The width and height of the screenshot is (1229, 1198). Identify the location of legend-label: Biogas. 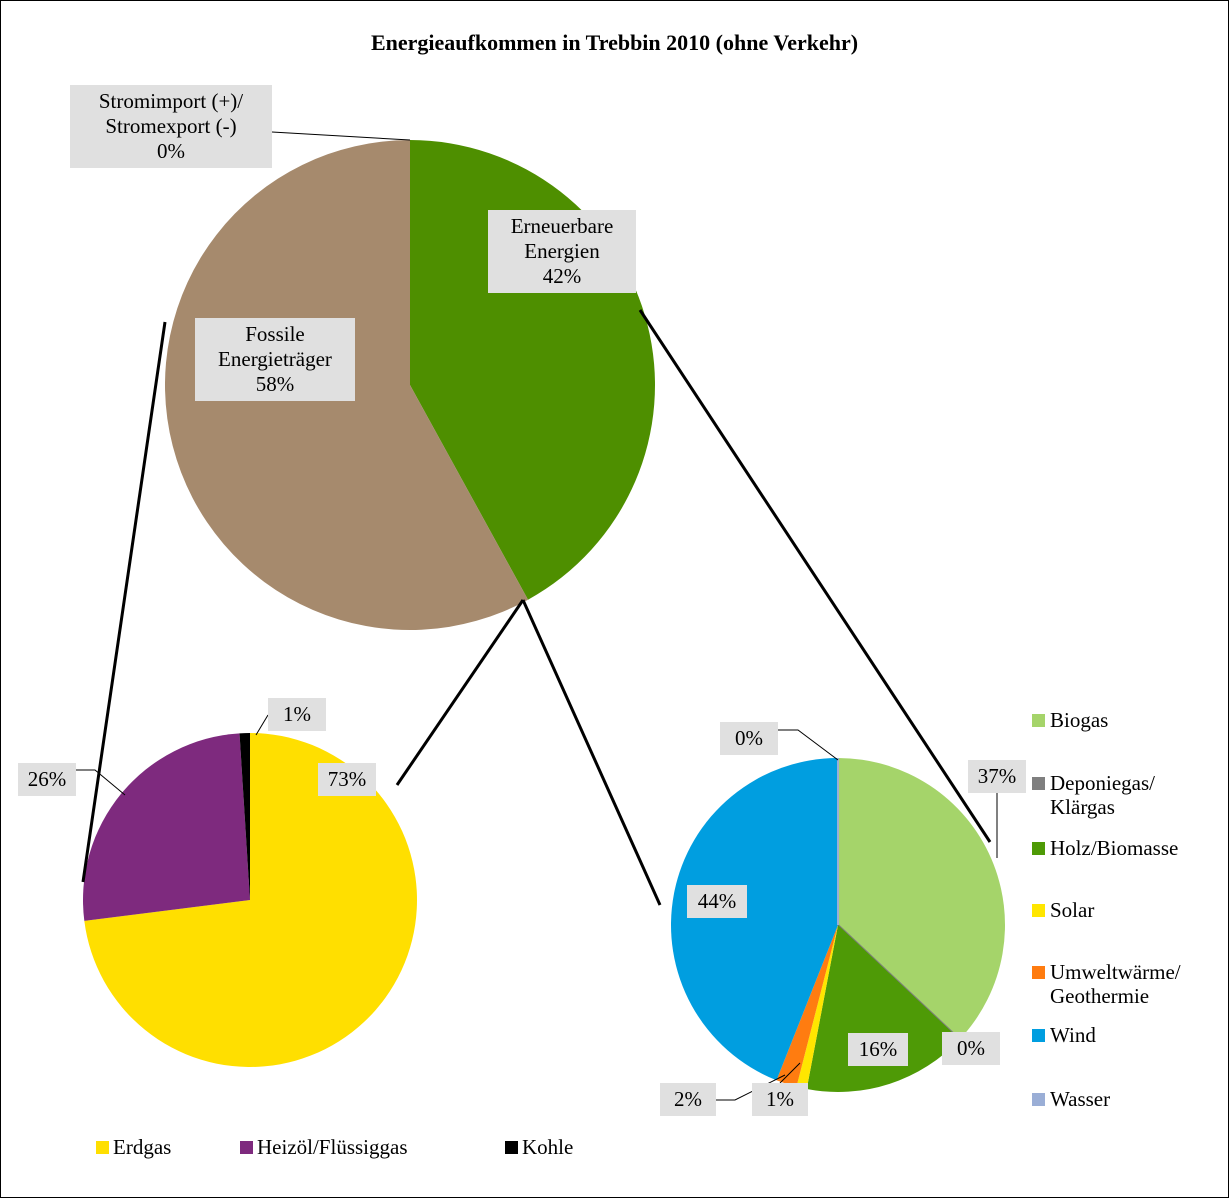
(1135, 720).